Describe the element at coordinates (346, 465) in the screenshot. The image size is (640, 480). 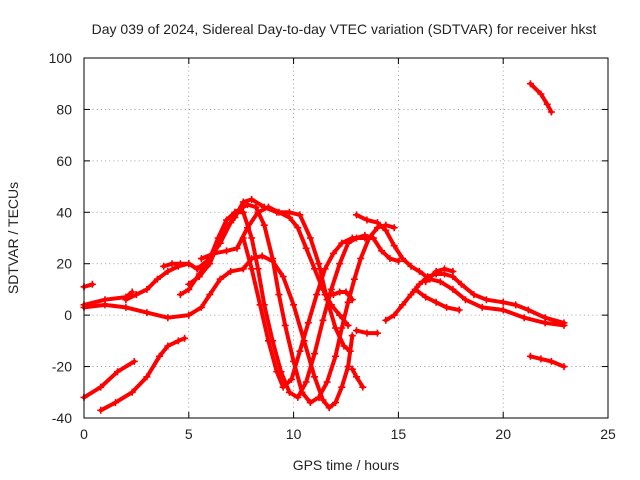
I see `x-axis-label: GPS time / hours` at that location.